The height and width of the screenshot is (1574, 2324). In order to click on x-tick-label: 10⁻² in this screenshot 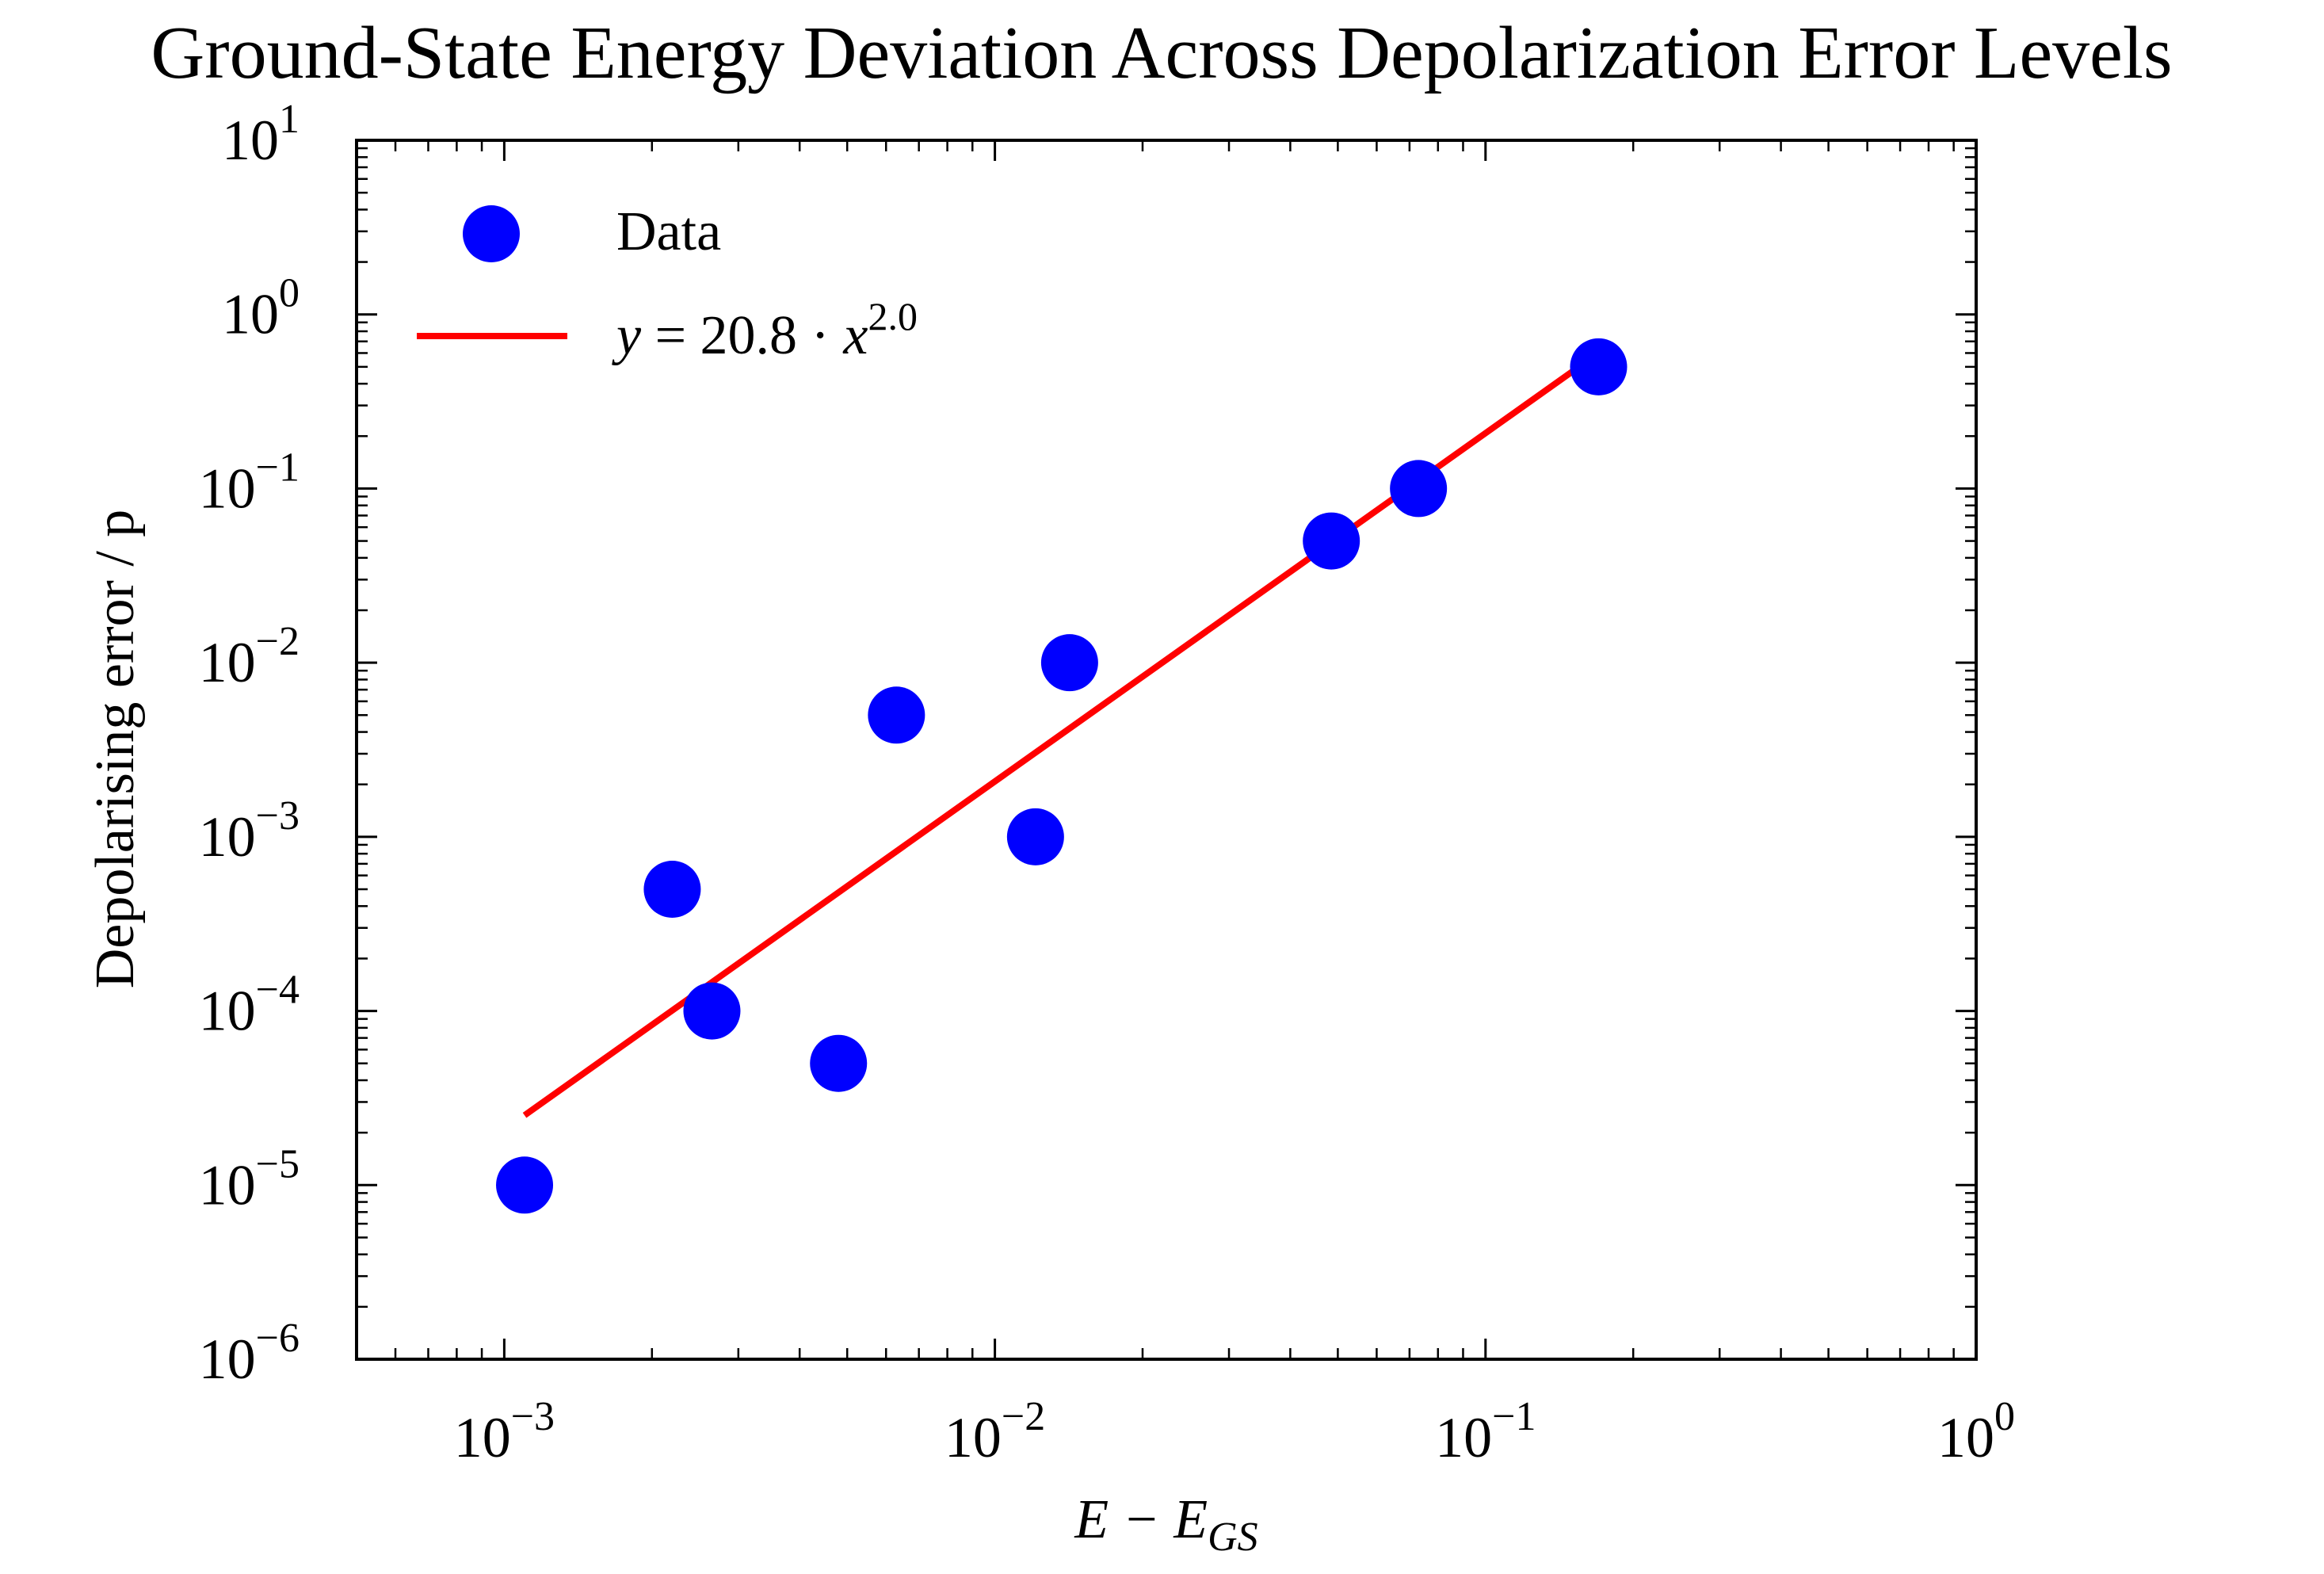, I will do `click(994, 1431)`.